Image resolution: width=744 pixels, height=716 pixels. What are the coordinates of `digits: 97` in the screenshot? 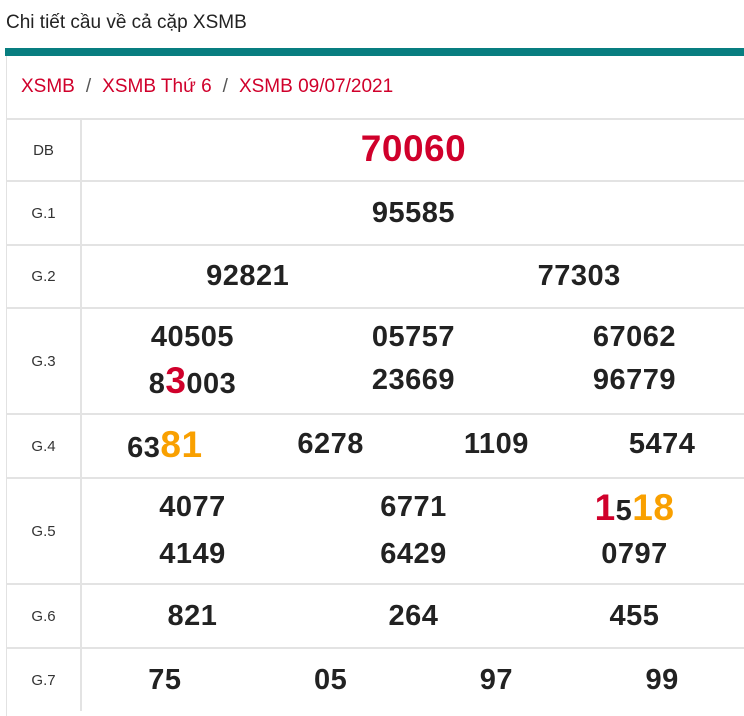 It's located at (496, 680).